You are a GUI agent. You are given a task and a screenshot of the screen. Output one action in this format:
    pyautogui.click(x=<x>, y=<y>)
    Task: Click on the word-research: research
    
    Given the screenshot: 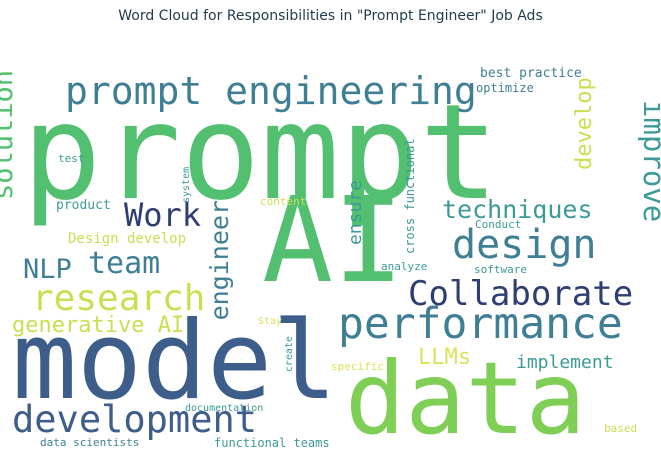 What is the action you would take?
    pyautogui.click(x=118, y=298)
    